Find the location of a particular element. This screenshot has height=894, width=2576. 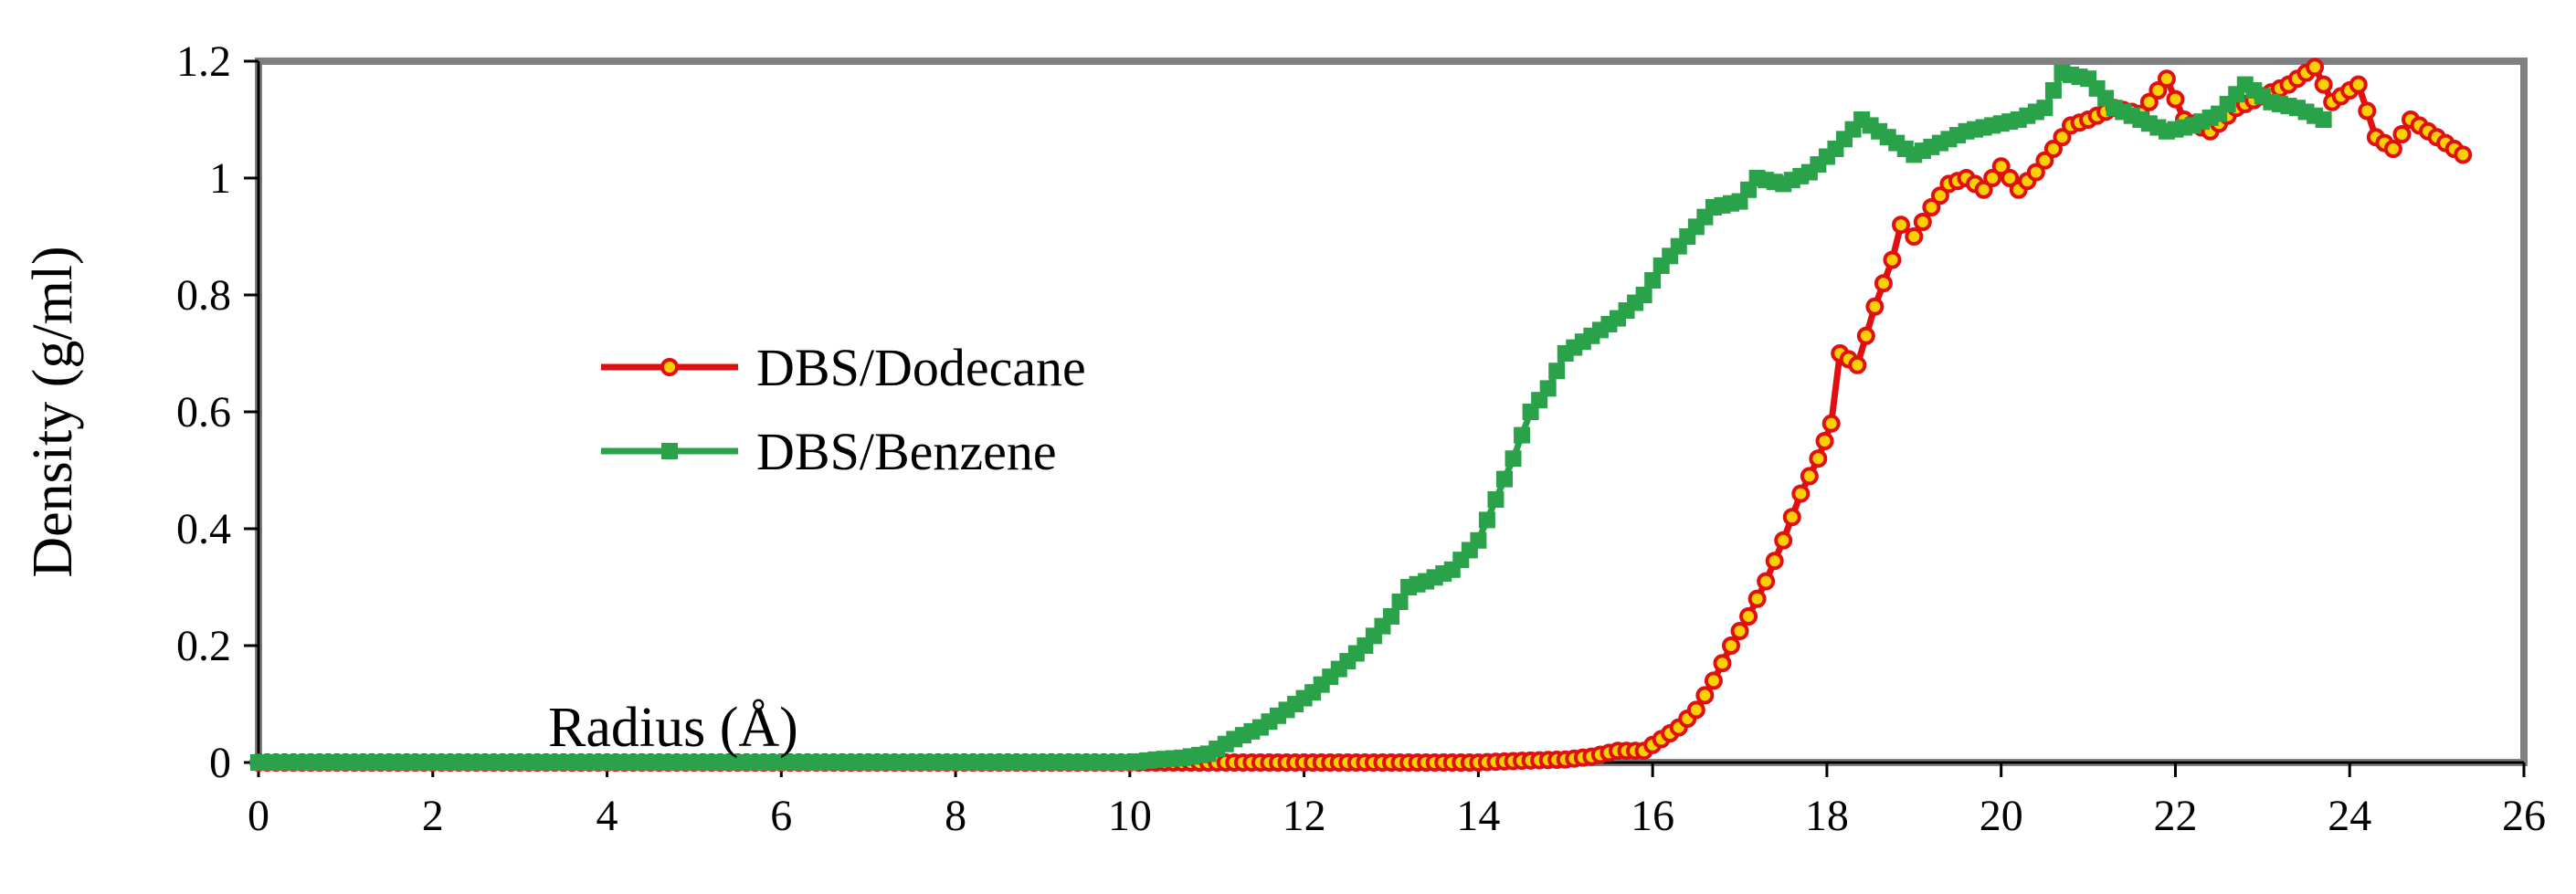

y-tick-label: 1 is located at coordinates (220, 179).